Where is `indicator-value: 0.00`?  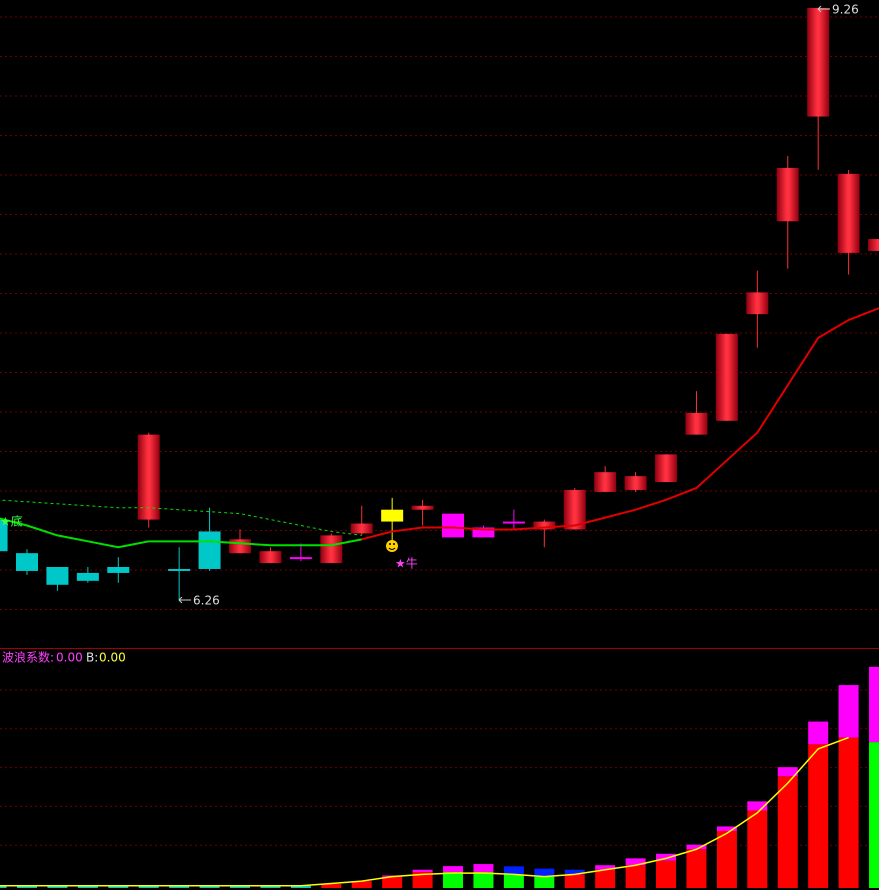
indicator-value: 0.00 is located at coordinates (69, 658).